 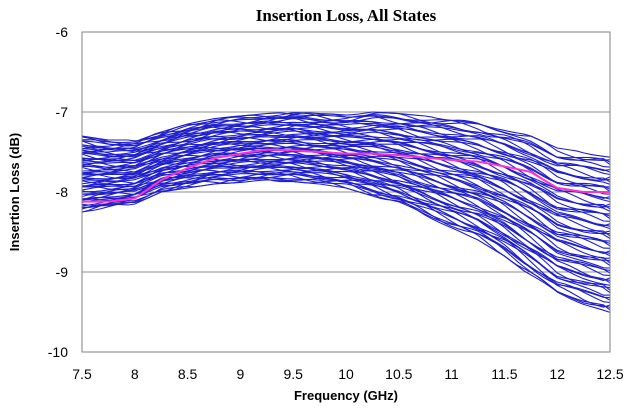 I want to click on y-tick-label: -7, so click(x=62, y=112).